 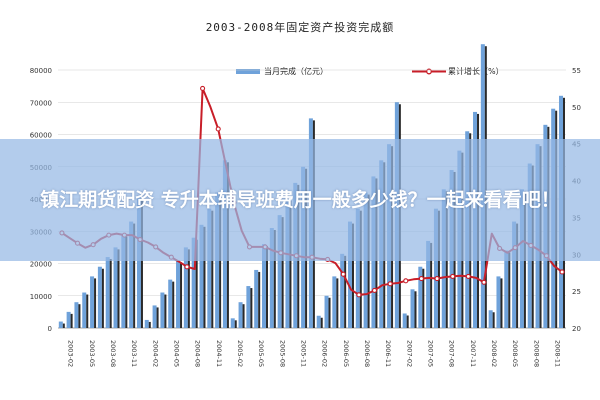 What do you see at coordinates (198, 353) in the screenshot?
I see `x-tick-label: 2004-08` at bounding box center [198, 353].